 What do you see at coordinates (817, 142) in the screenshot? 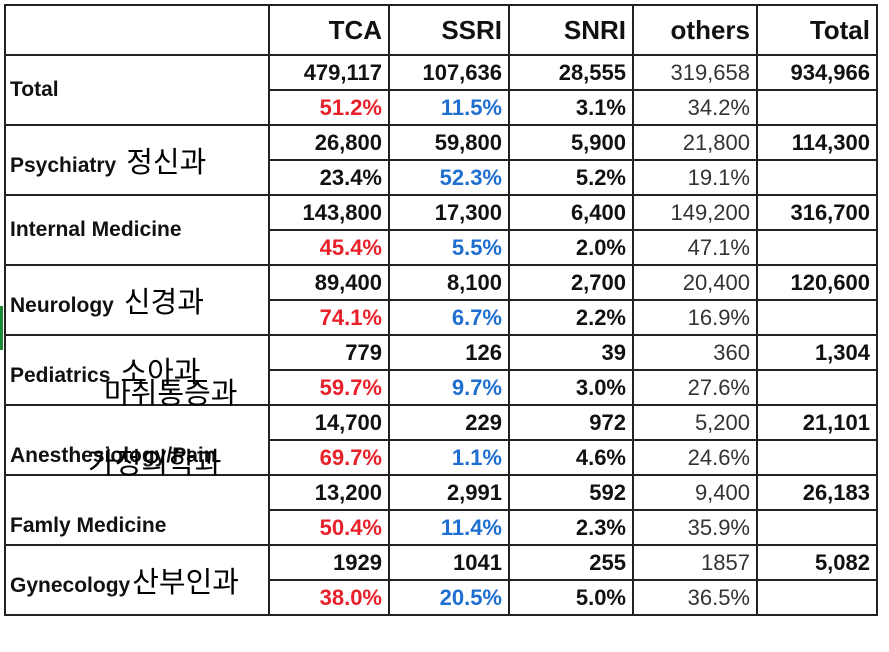
I see `count-cell: 114,300` at bounding box center [817, 142].